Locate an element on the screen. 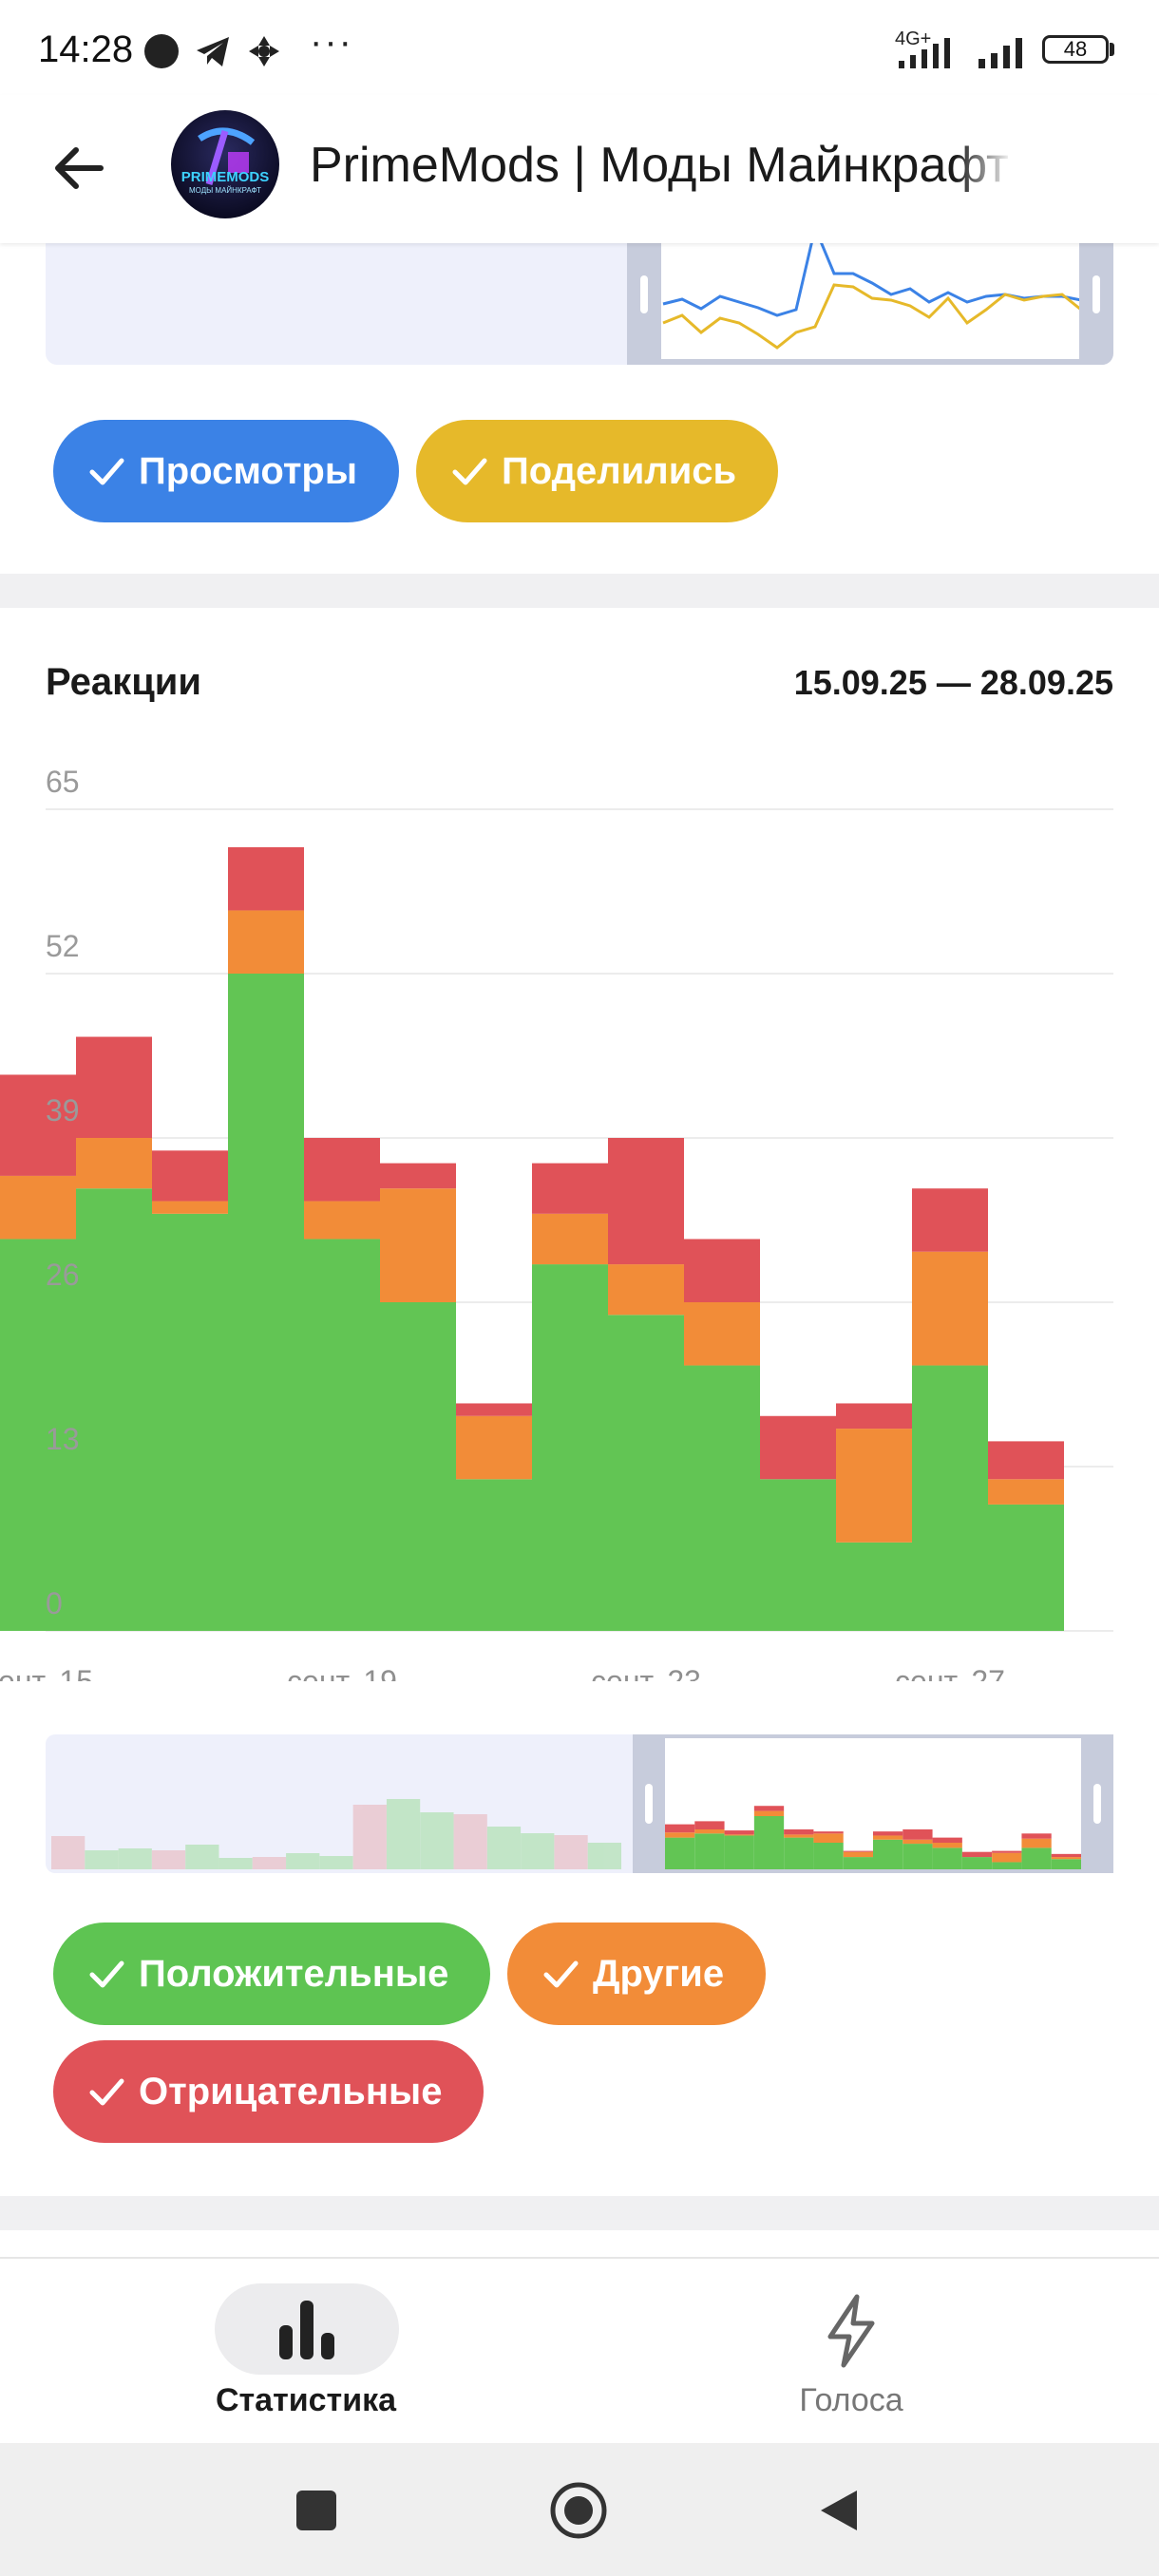 This screenshot has height=2576, width=1159. views-toggle-chip: Просмотры is located at coordinates (226, 471).